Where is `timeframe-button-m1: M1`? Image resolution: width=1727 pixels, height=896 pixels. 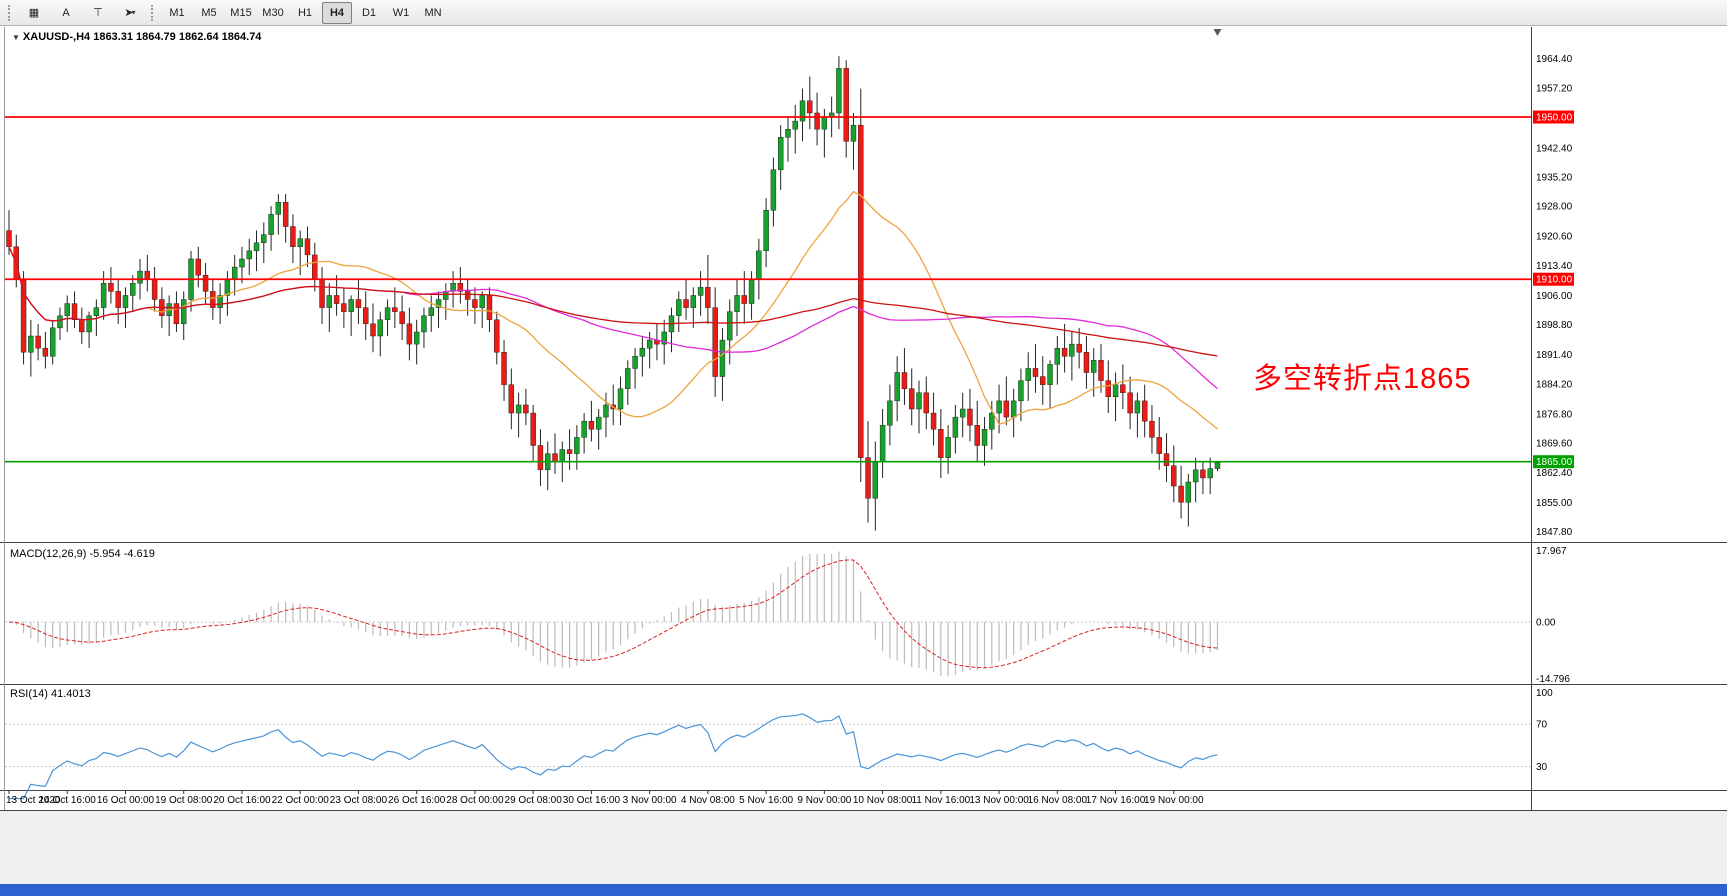
timeframe-button-m1: M1 is located at coordinates (177, 12).